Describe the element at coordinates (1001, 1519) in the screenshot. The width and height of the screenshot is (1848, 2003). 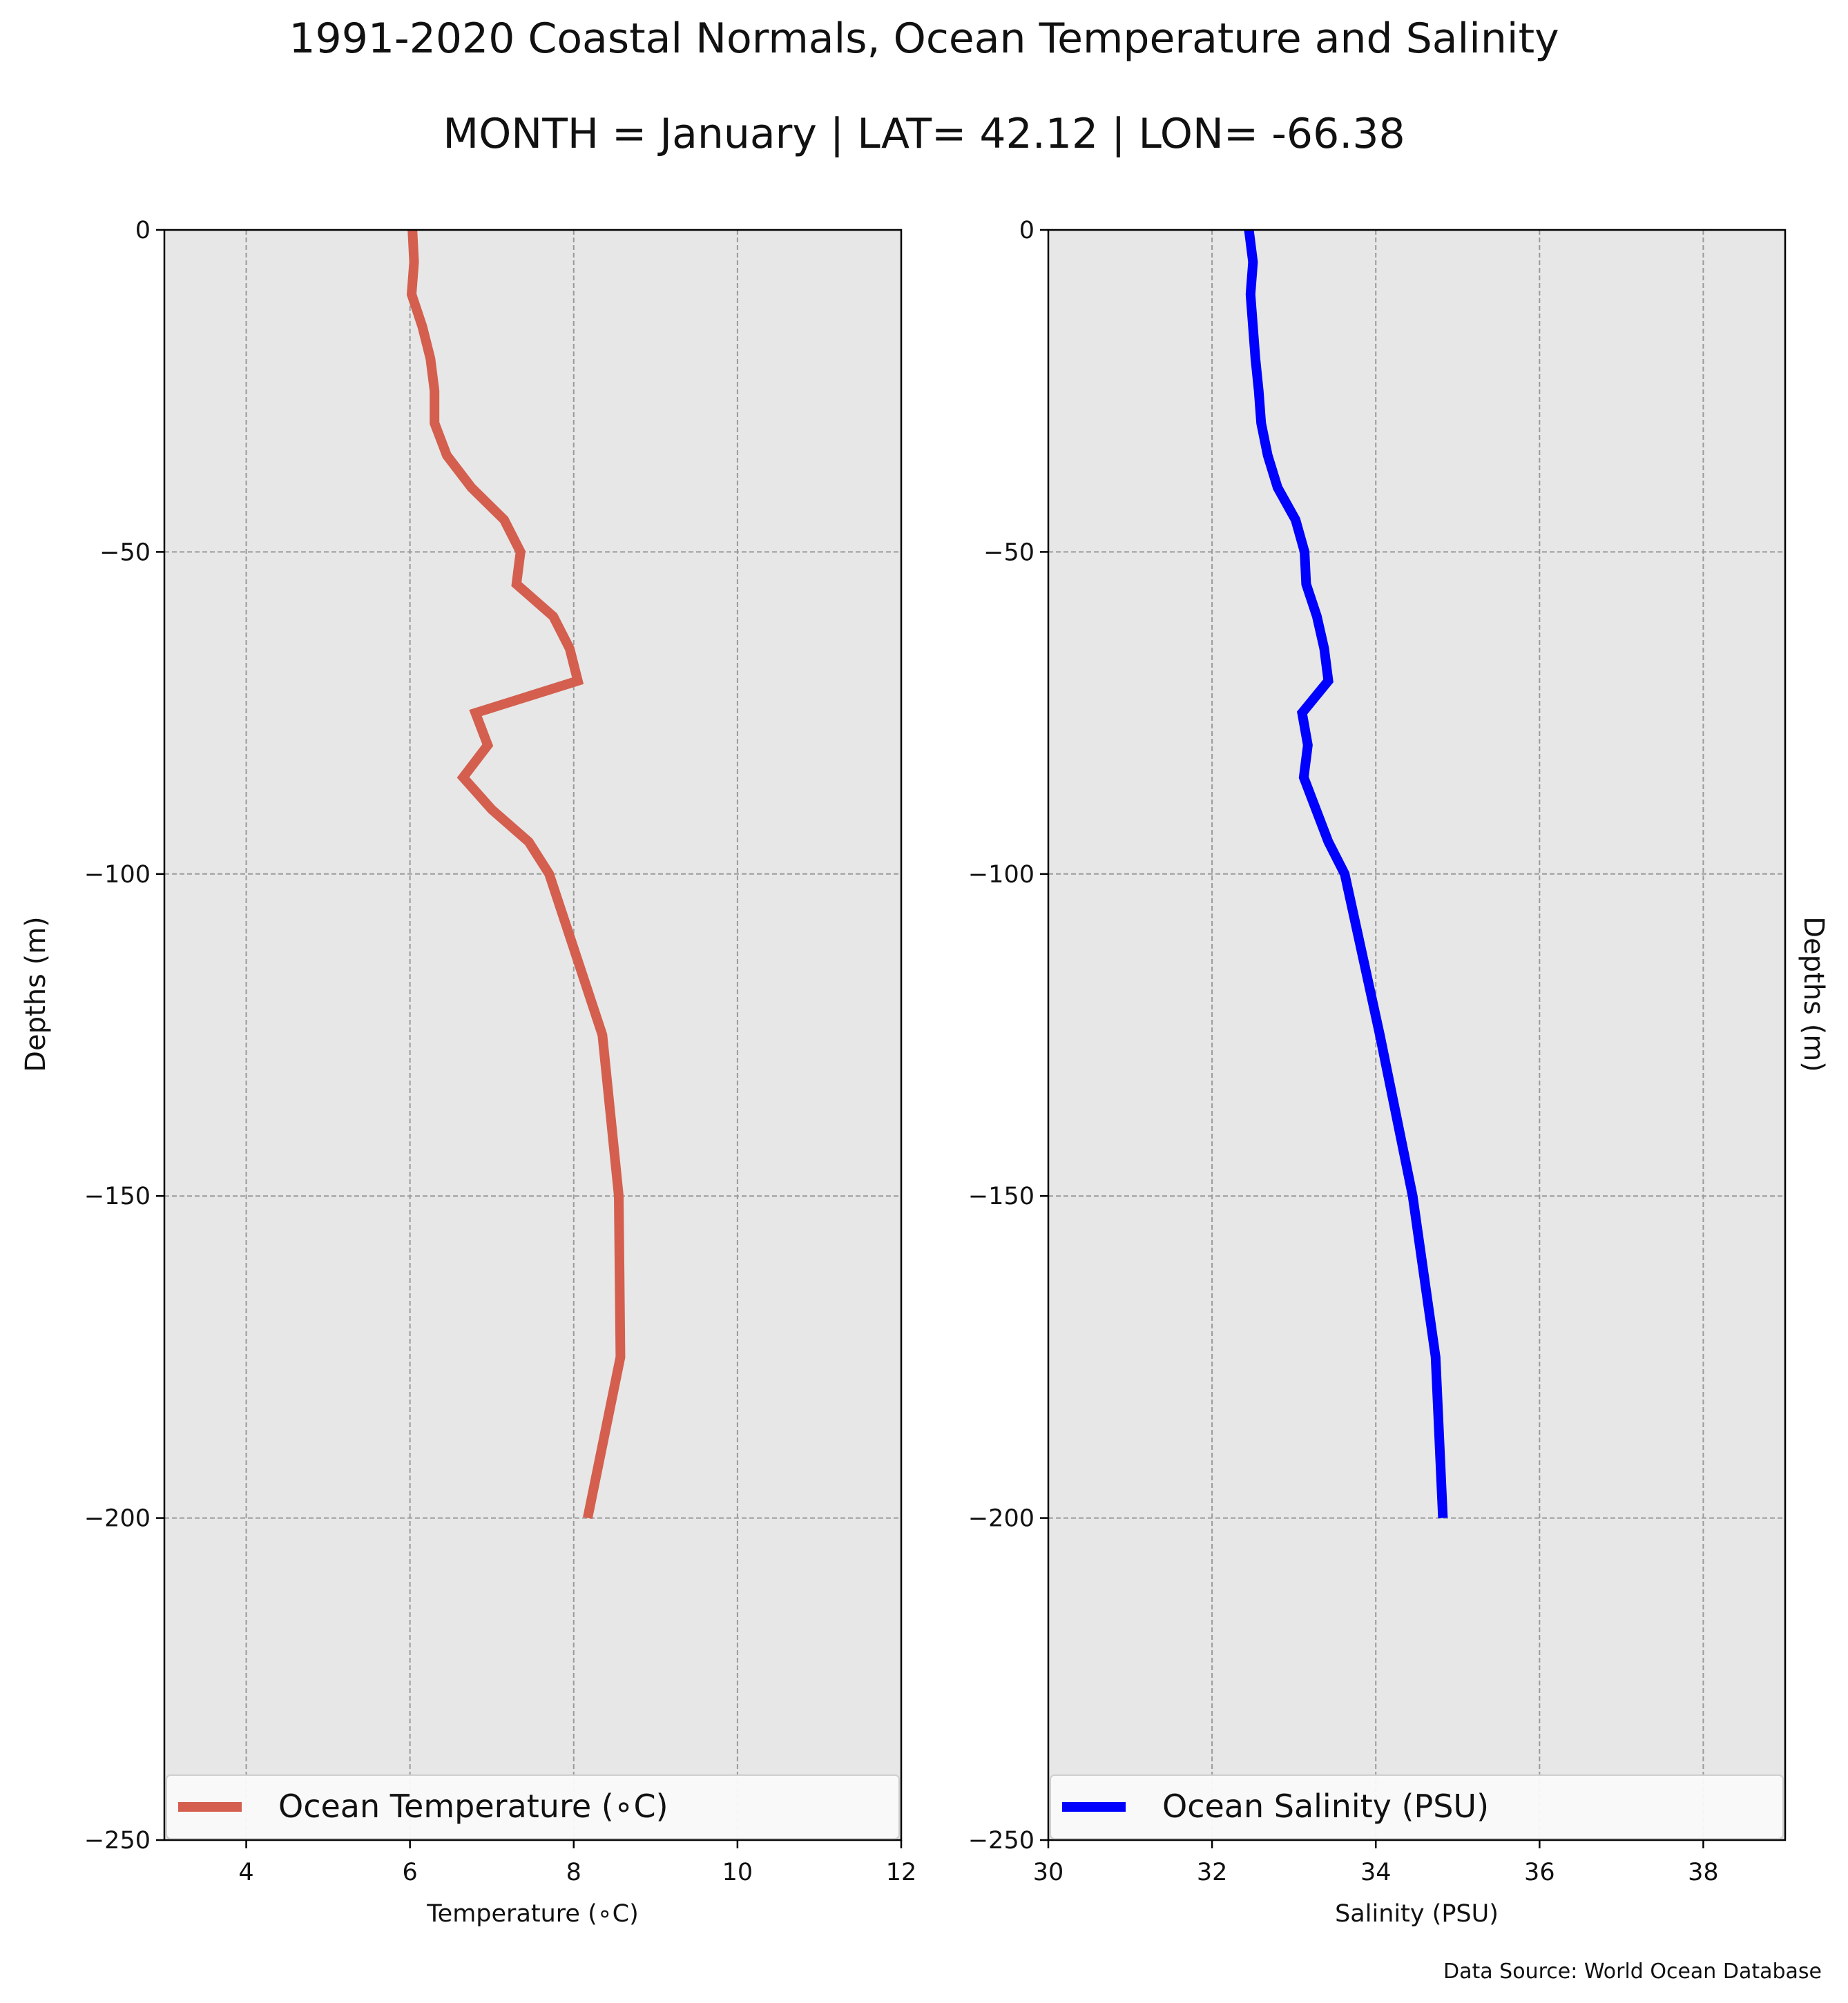
I see `right-y-tick-label: −200` at that location.